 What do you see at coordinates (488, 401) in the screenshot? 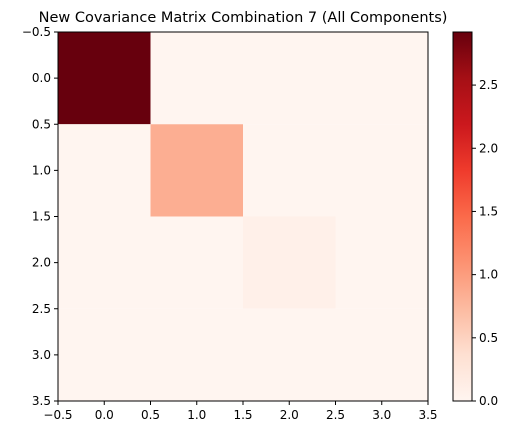
I see `colorbar-tick-label: 0.0` at bounding box center [488, 401].